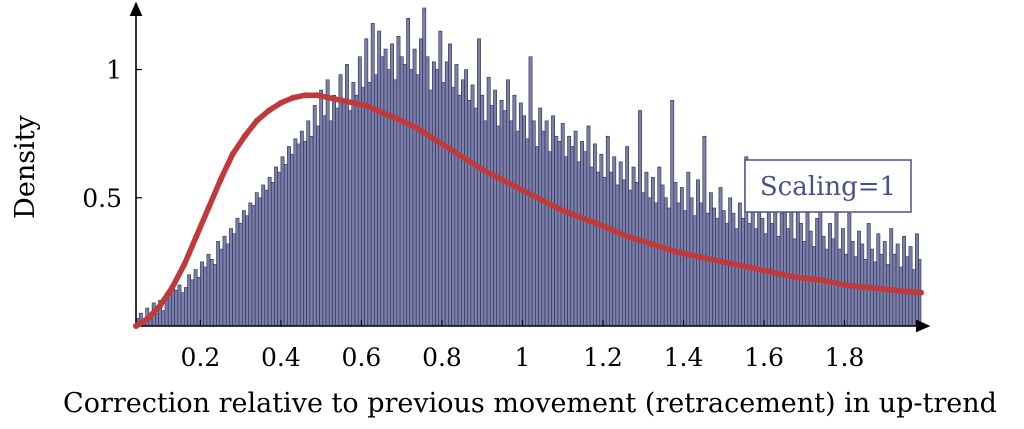 The height and width of the screenshot is (429, 1024). What do you see at coordinates (764, 357) in the screenshot?
I see `x-tick-label: 1.6` at bounding box center [764, 357].